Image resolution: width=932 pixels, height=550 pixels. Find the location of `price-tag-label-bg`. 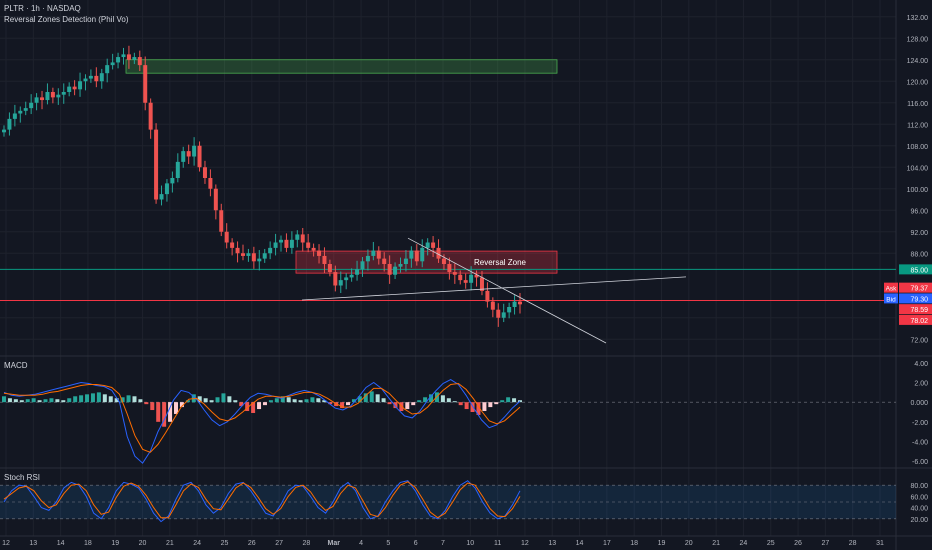

price-tag-label-bg is located at coordinates (891, 298).